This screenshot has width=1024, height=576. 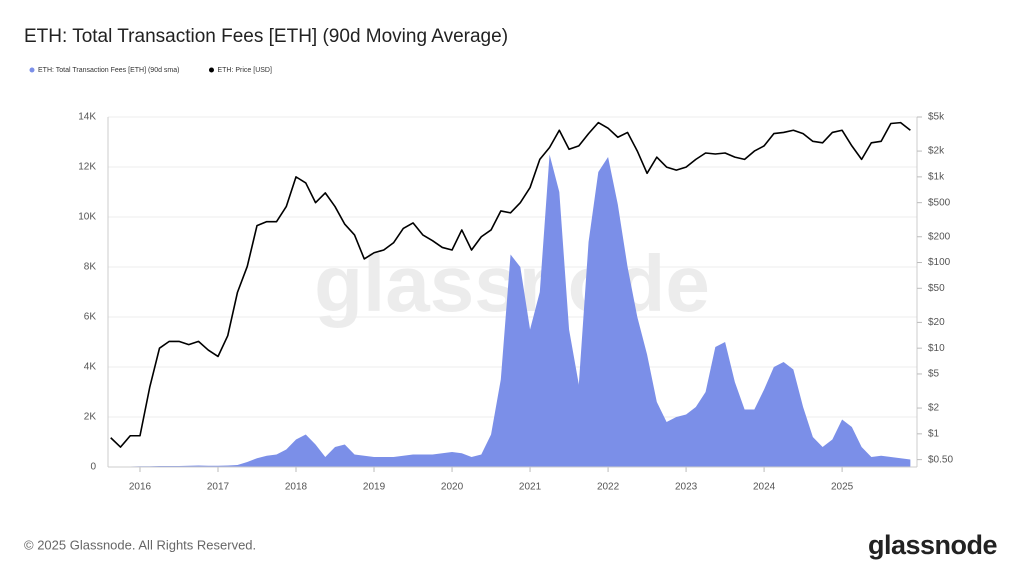 I want to click on x-tick-label: 2019, so click(x=374, y=487).